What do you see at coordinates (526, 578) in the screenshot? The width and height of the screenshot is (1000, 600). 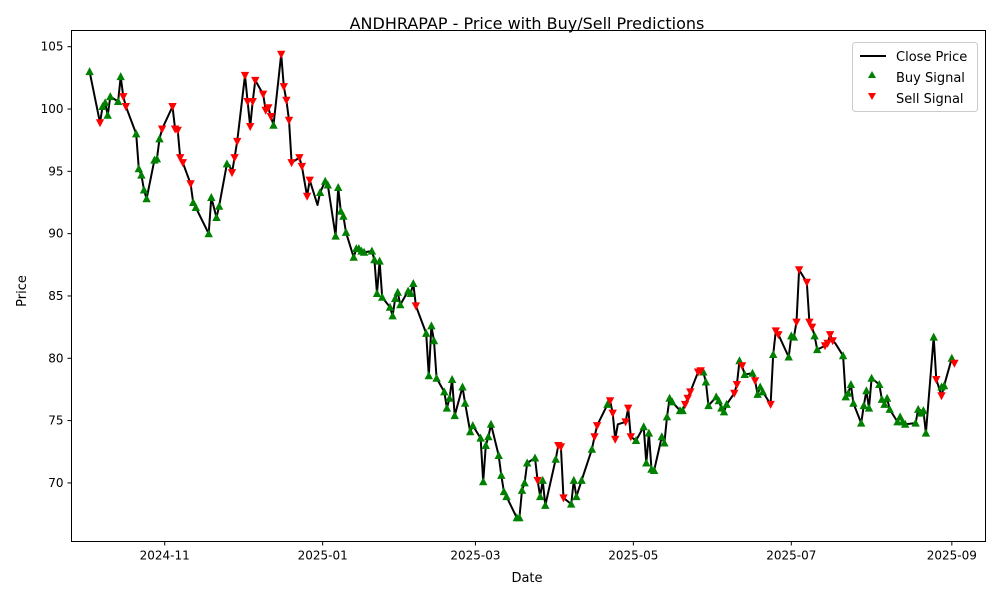 I see `x-axis-label: Date` at bounding box center [526, 578].